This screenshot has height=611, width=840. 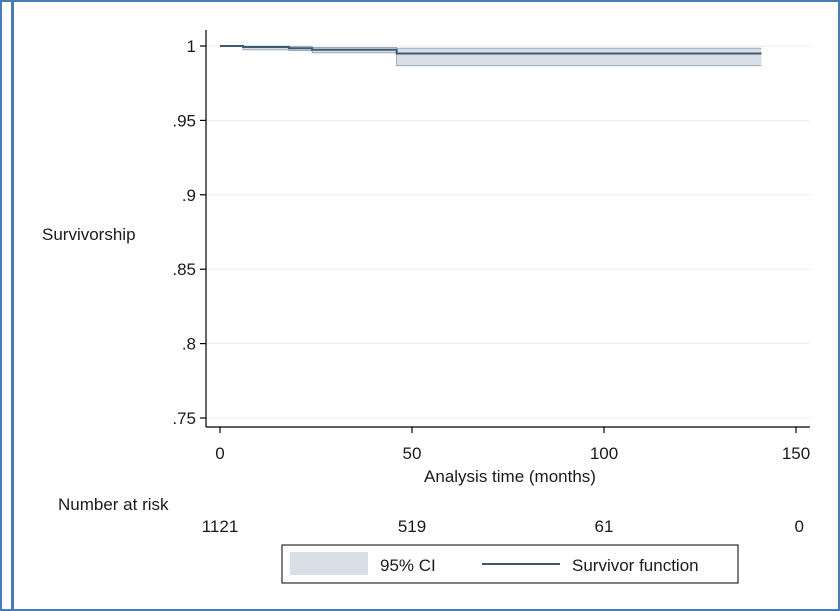 What do you see at coordinates (408, 565) in the screenshot?
I see `legend-ci-label: 95% CI` at bounding box center [408, 565].